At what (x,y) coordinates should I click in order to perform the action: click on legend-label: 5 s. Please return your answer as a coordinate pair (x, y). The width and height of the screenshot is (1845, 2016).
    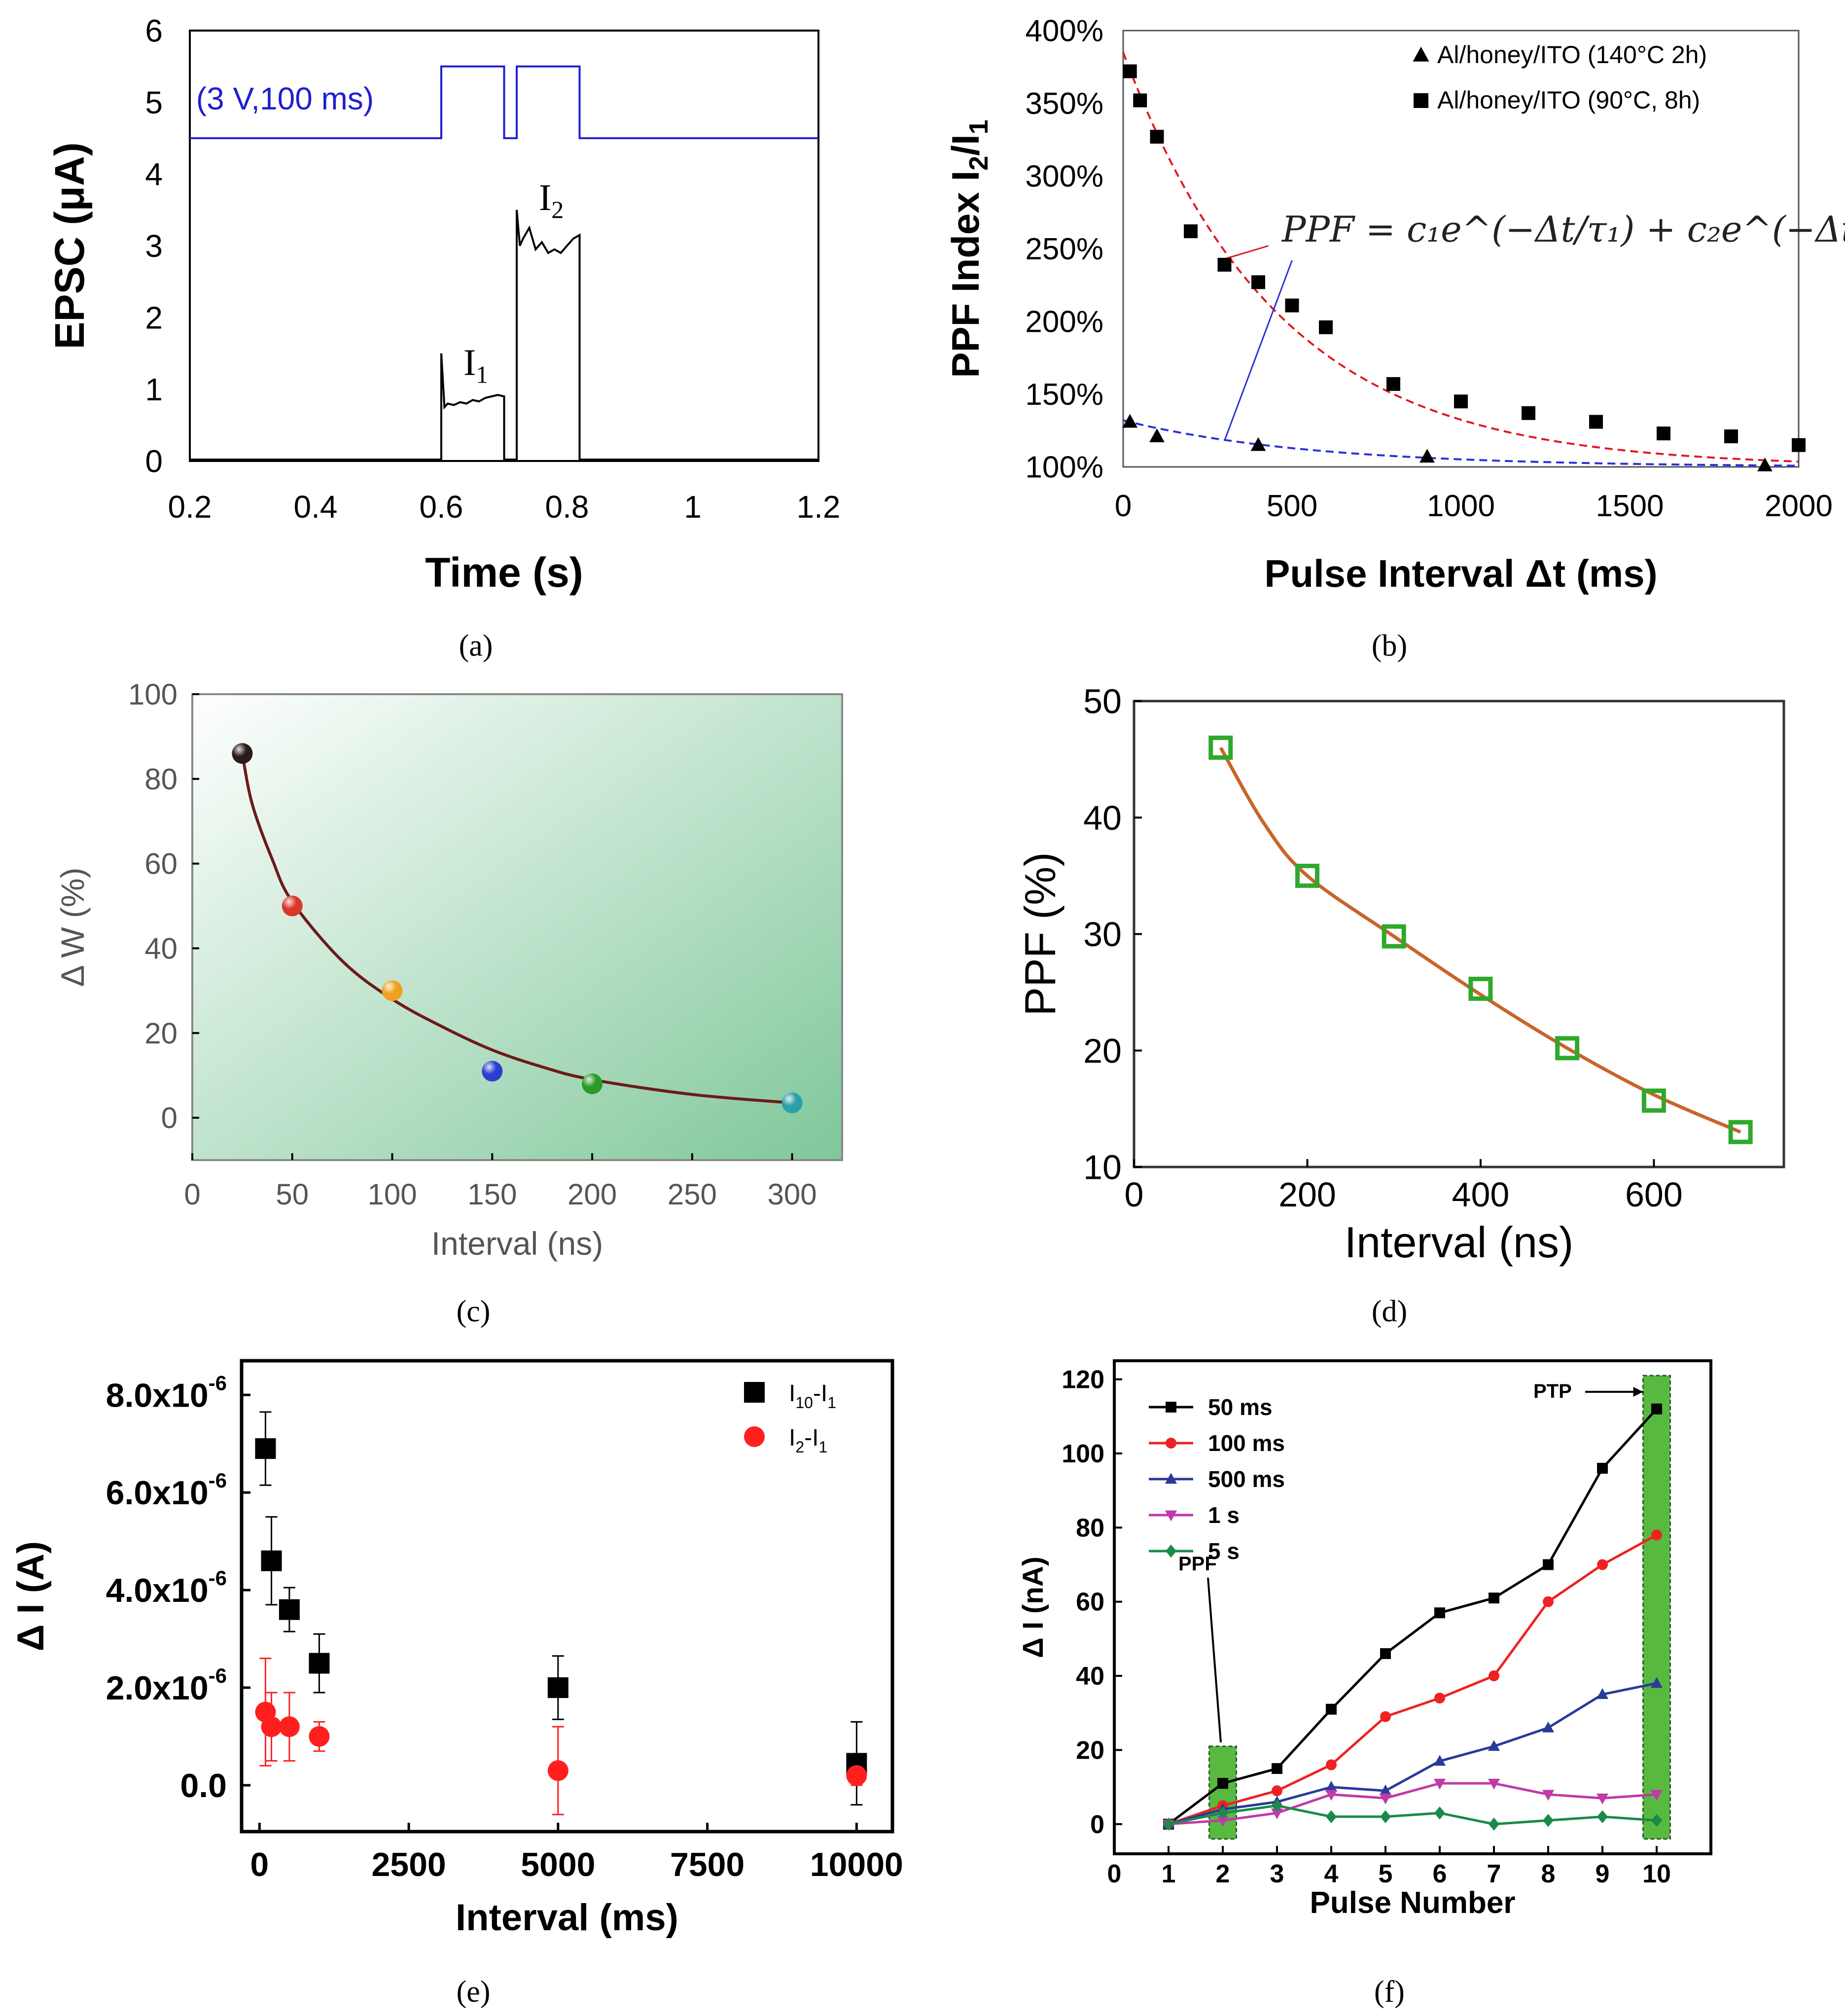
    Looking at the image, I should click on (1224, 1551).